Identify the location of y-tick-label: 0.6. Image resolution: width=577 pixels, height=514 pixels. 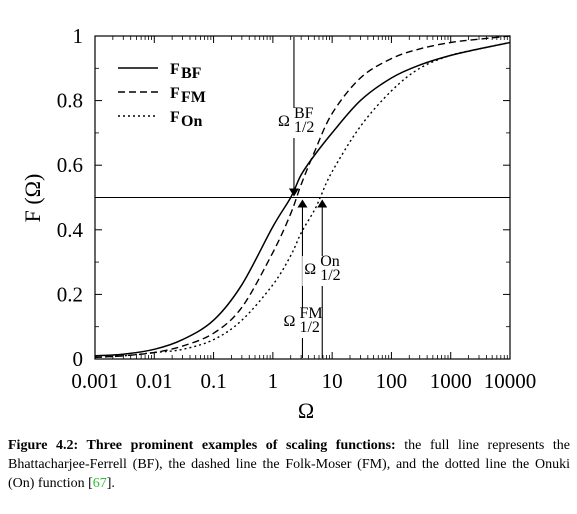
(70, 165).